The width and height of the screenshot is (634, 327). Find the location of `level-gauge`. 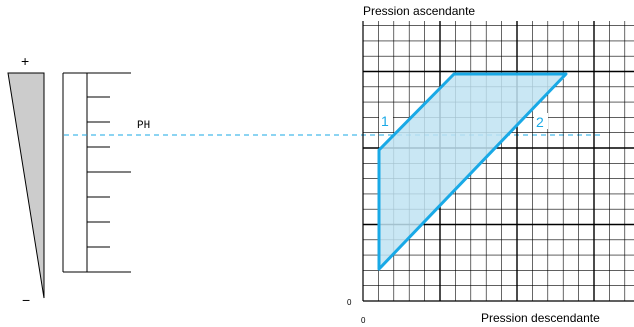

level-gauge is located at coordinates (96, 172).